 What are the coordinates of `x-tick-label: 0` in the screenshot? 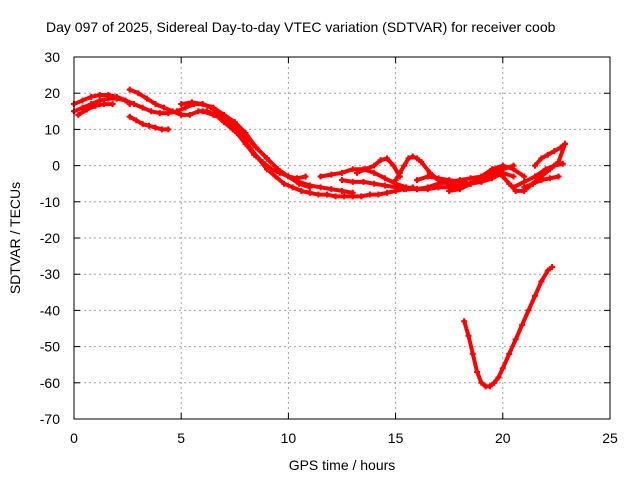 It's located at (74, 438).